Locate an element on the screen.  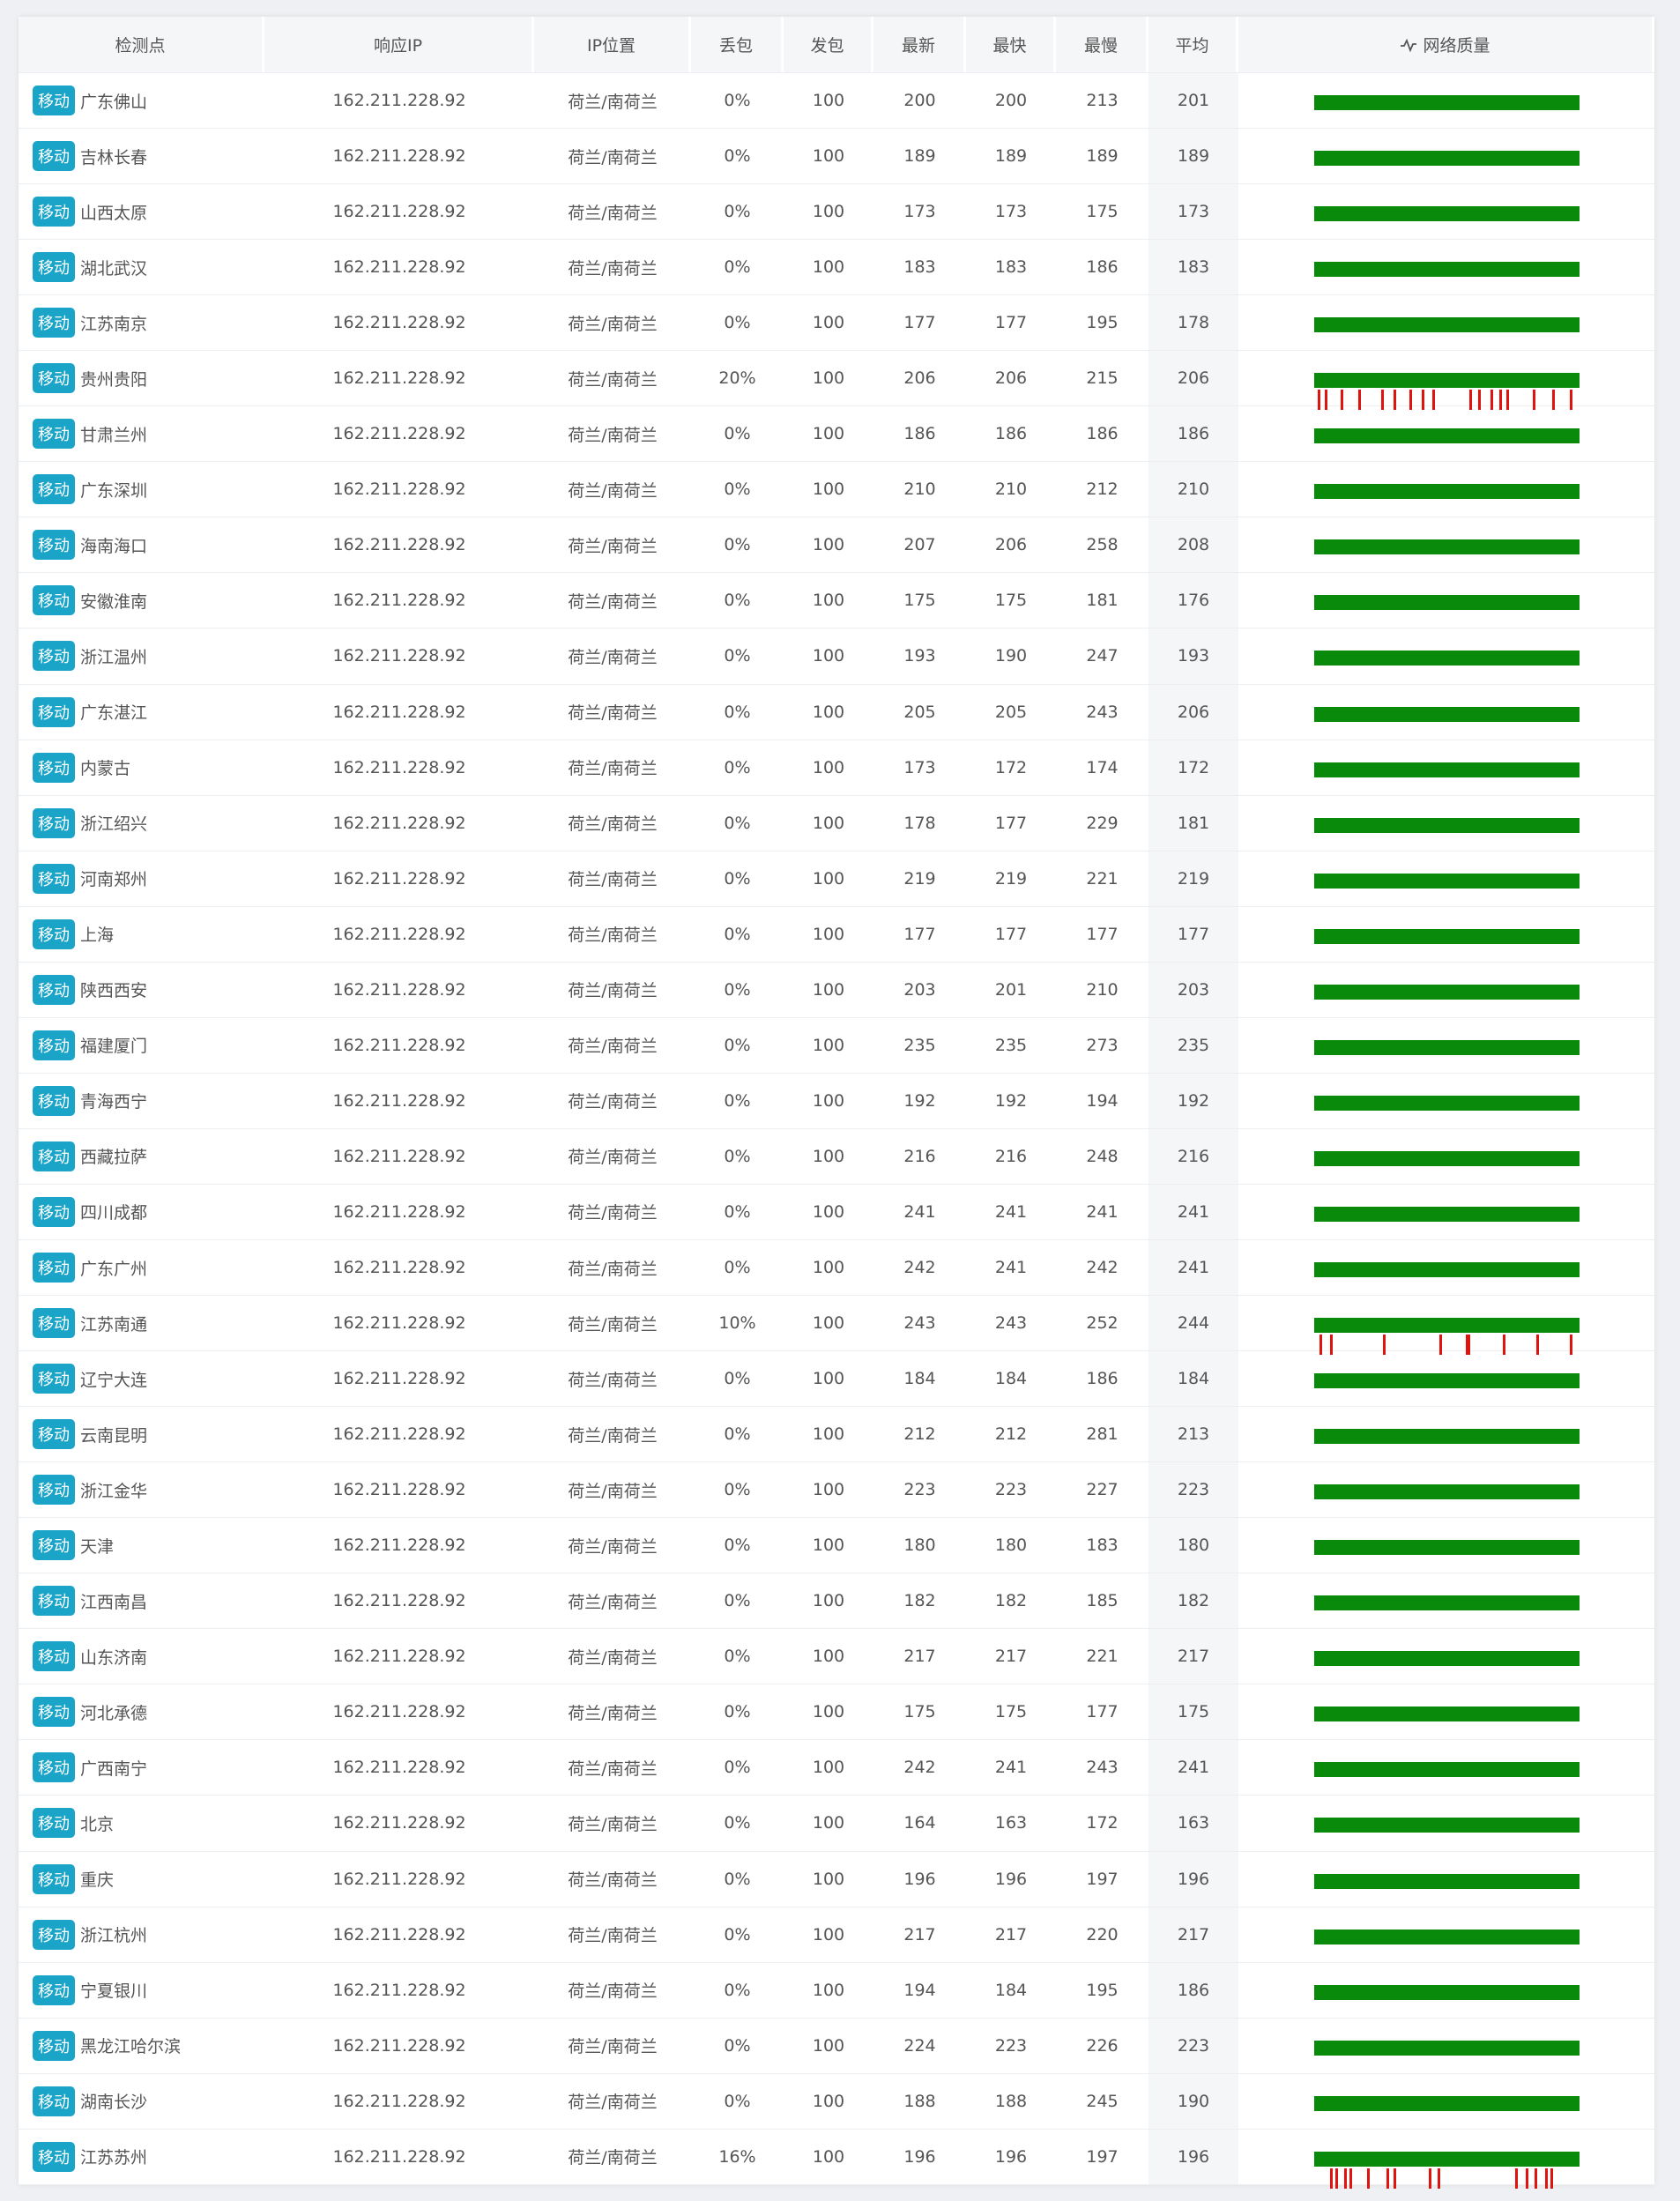
table-cell: 207 is located at coordinates (919, 544).